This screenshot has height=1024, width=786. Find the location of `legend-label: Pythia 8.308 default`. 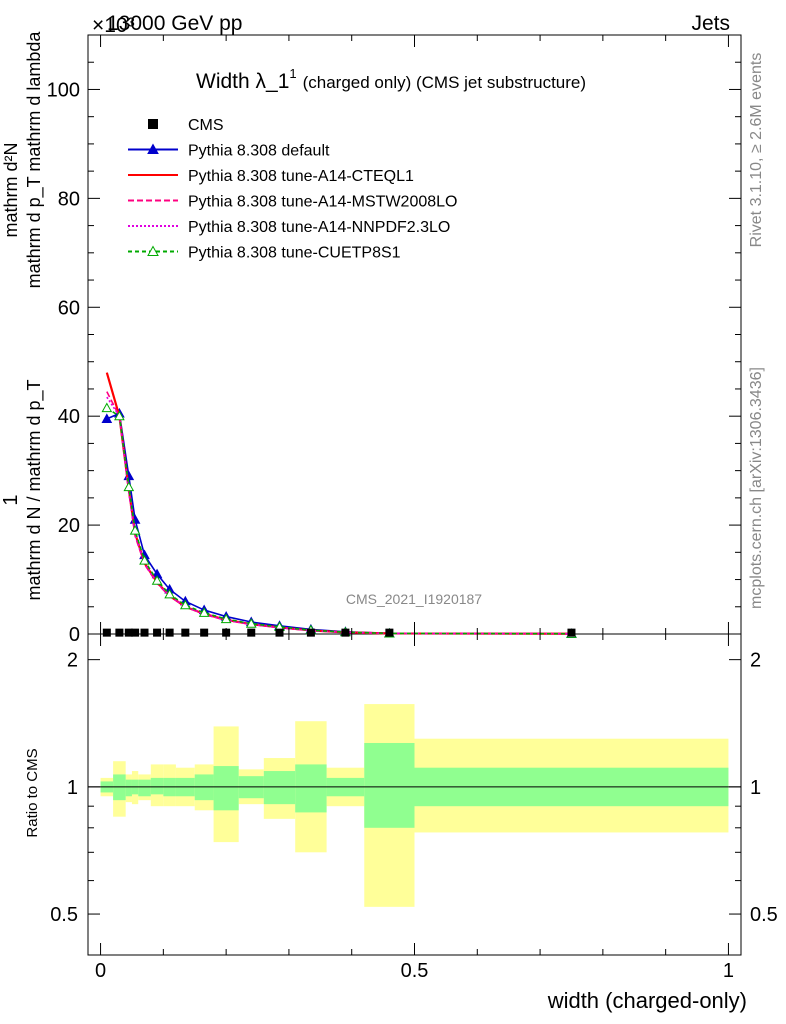

legend-label: Pythia 8.308 default is located at coordinates (259, 151).